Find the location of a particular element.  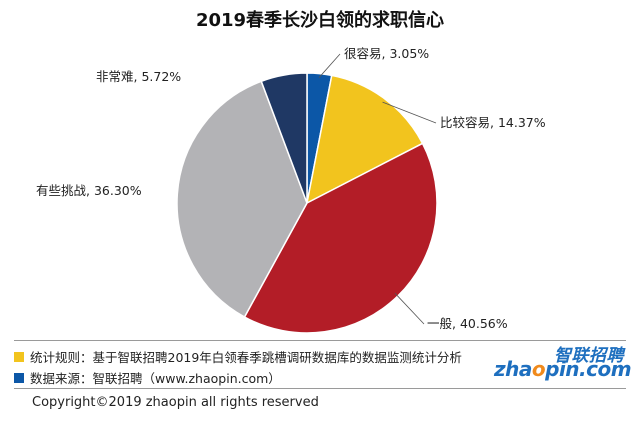

logo-en-part1: zha is located at coordinates (513, 369).